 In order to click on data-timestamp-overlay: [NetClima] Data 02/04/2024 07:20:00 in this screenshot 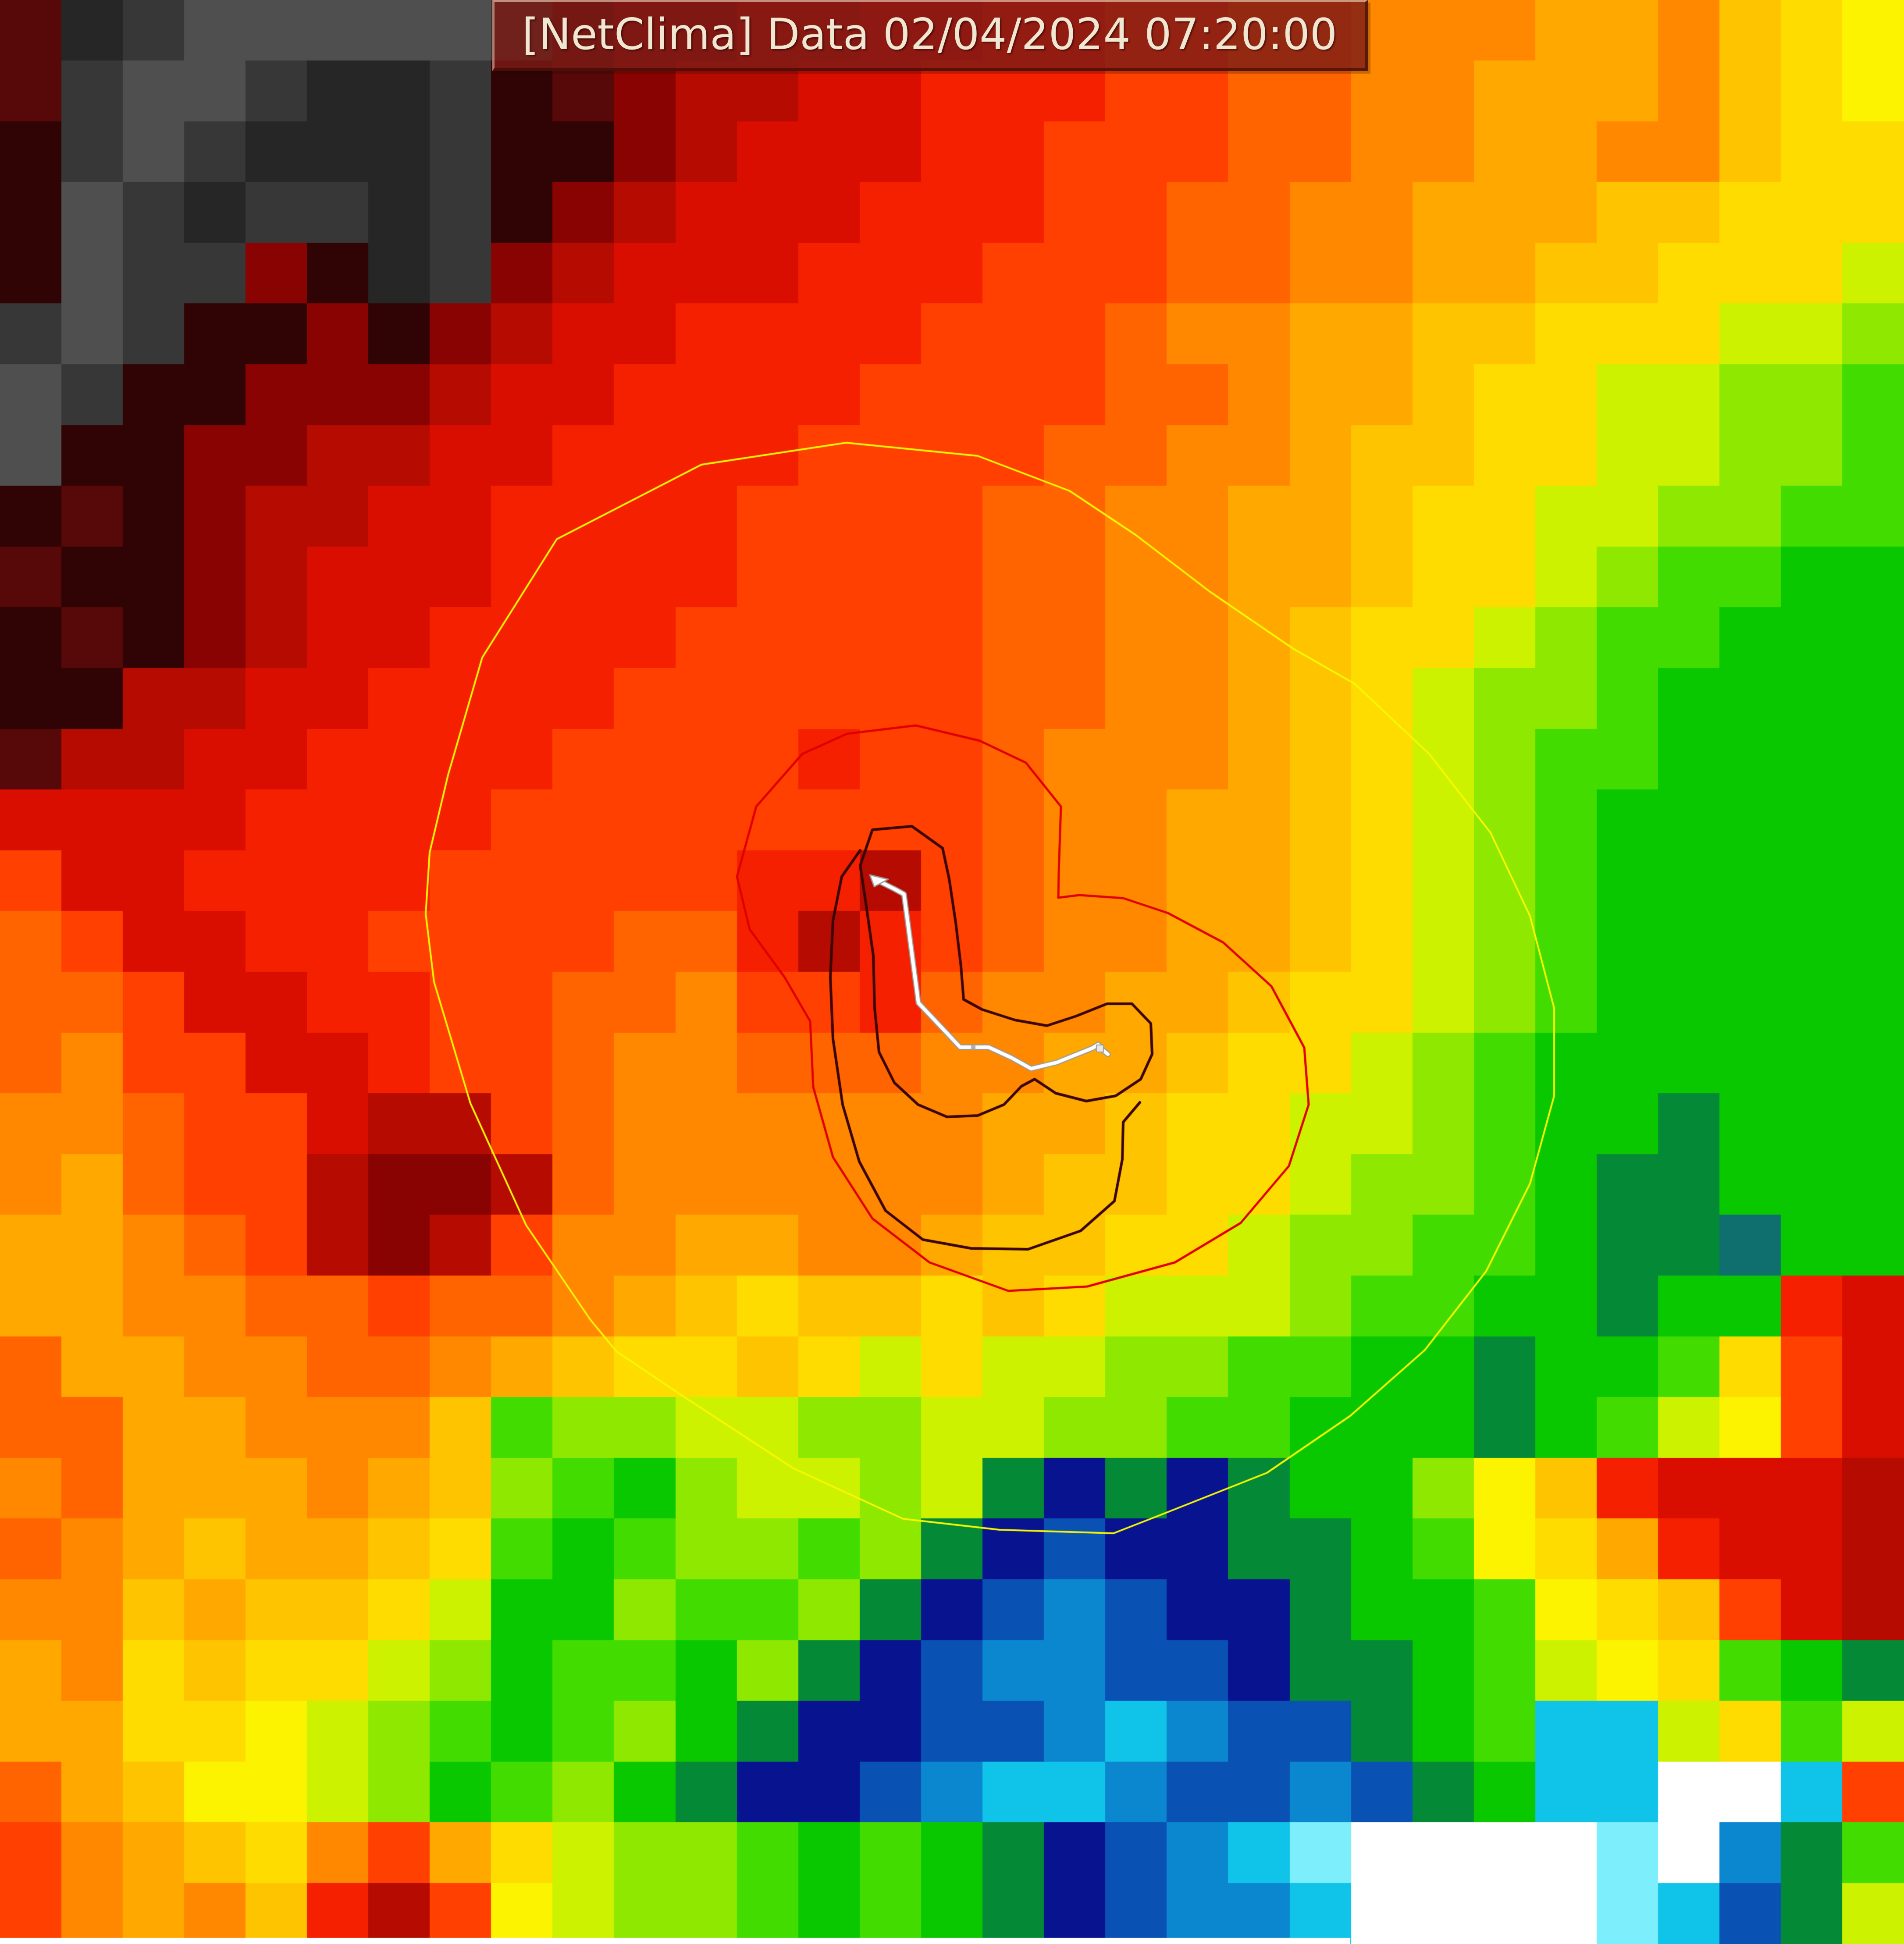, I will do `click(930, 35)`.